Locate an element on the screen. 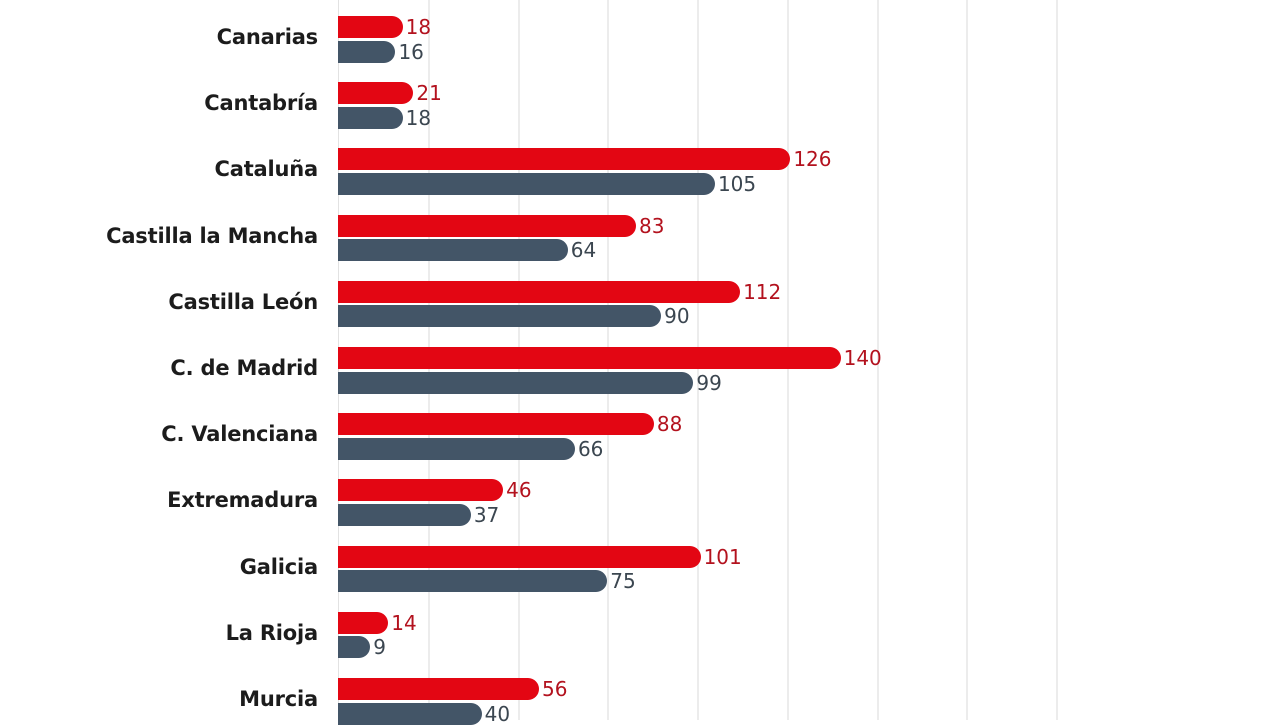 Image resolution: width=1280 pixels, height=726 pixels. value-label: 112 is located at coordinates (762, 291).